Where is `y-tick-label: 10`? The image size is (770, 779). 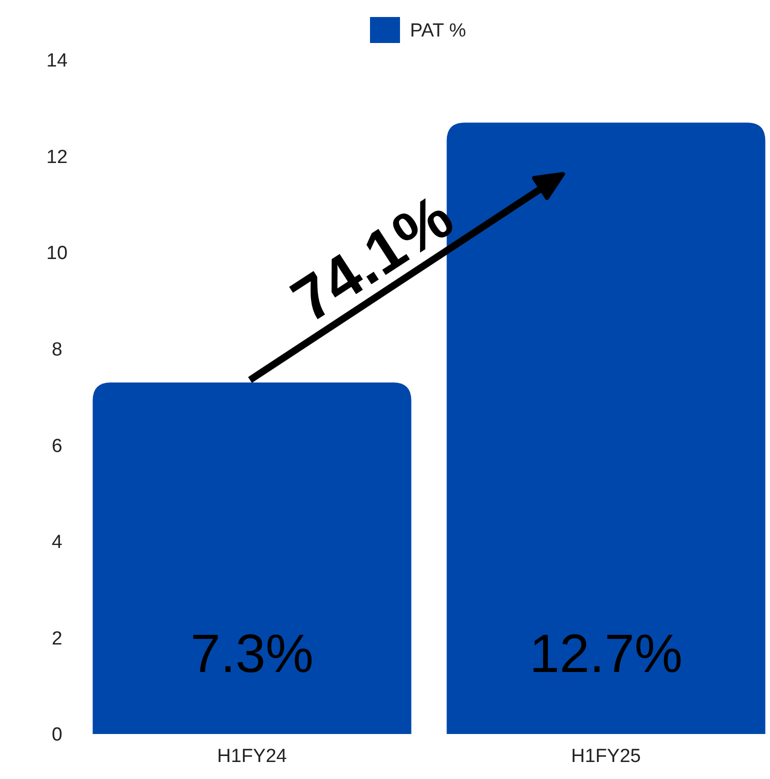 y-tick-label: 10 is located at coordinates (57, 253).